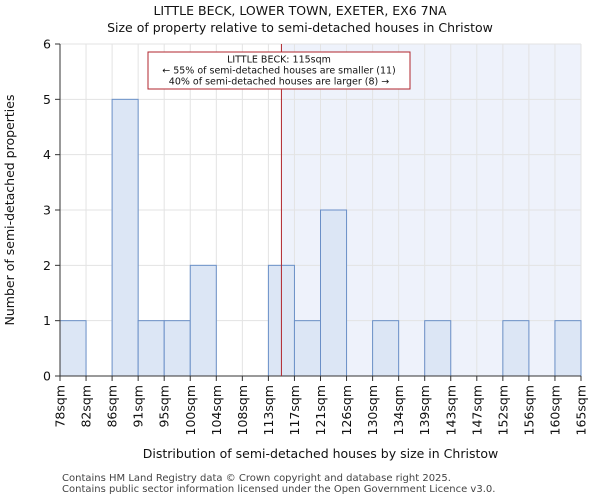 The width and height of the screenshot is (600, 500). I want to click on x-tick-label: 95sqm, so click(164, 406).